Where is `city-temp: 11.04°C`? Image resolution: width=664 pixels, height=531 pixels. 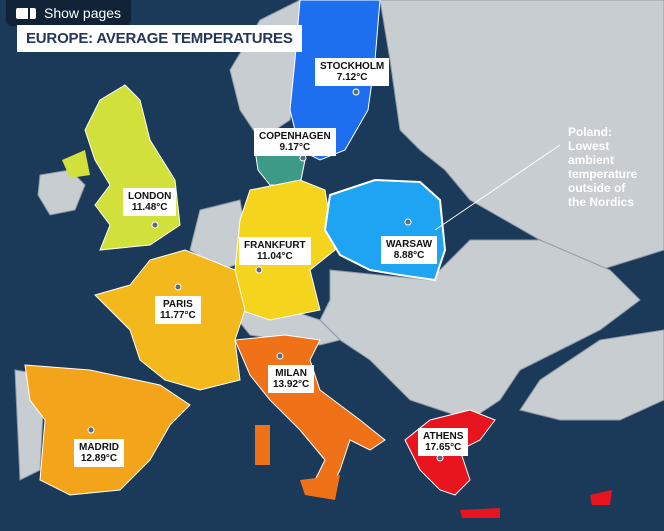 city-temp: 11.04°C is located at coordinates (274, 256).